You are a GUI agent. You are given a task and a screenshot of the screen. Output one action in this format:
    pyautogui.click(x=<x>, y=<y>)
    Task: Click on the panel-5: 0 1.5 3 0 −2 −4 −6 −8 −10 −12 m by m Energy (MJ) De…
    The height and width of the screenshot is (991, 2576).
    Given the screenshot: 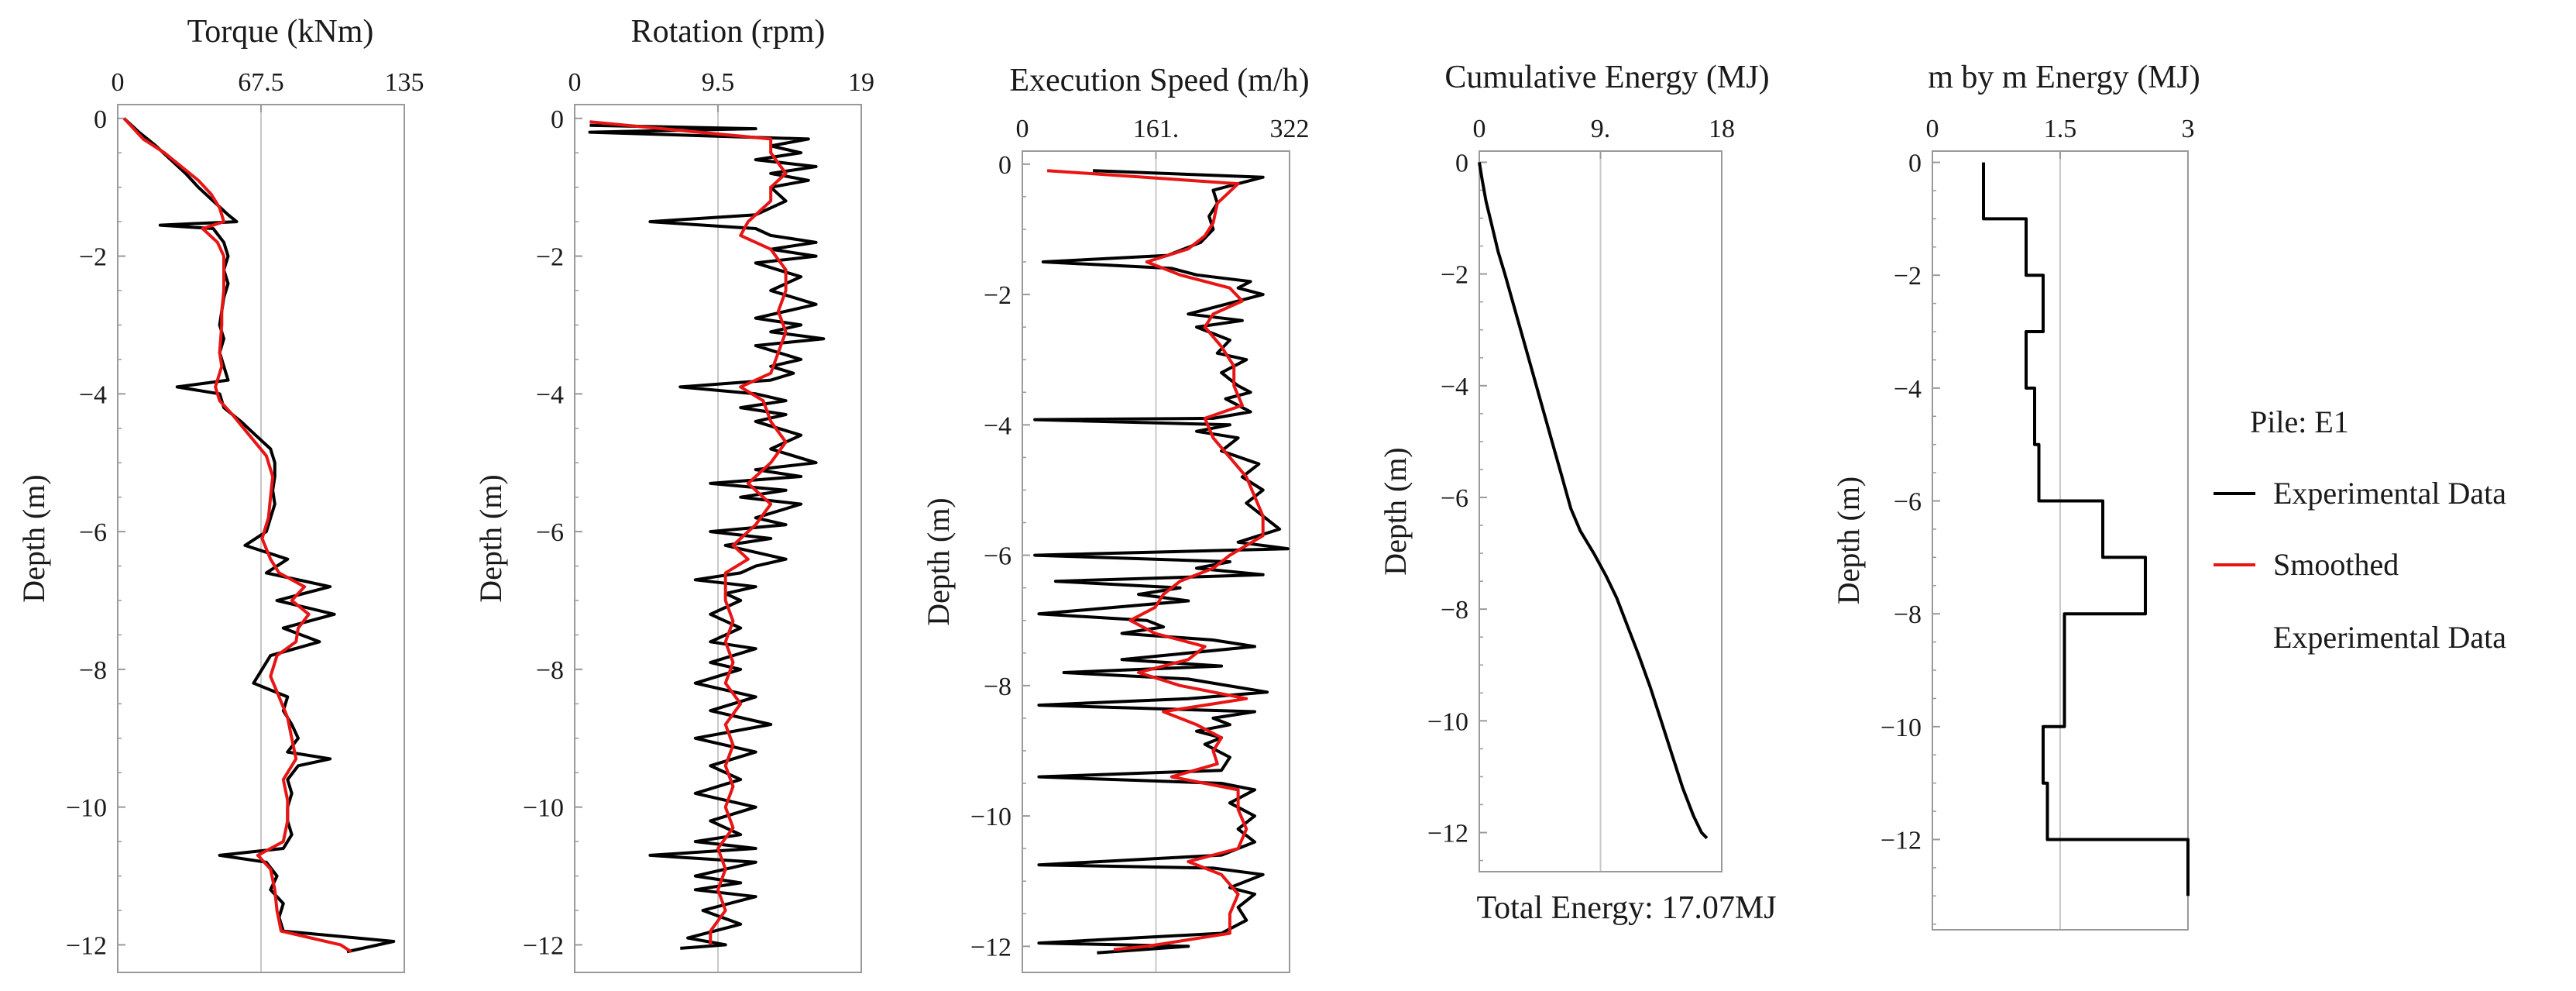 What is the action you would take?
    pyautogui.click(x=2015, y=495)
    